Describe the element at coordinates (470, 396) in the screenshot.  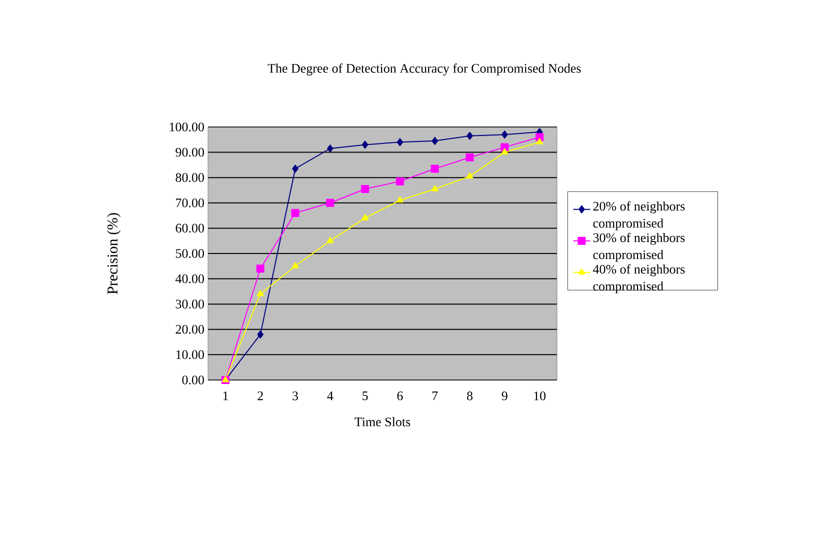
I see `x-tick-label: 8` at that location.